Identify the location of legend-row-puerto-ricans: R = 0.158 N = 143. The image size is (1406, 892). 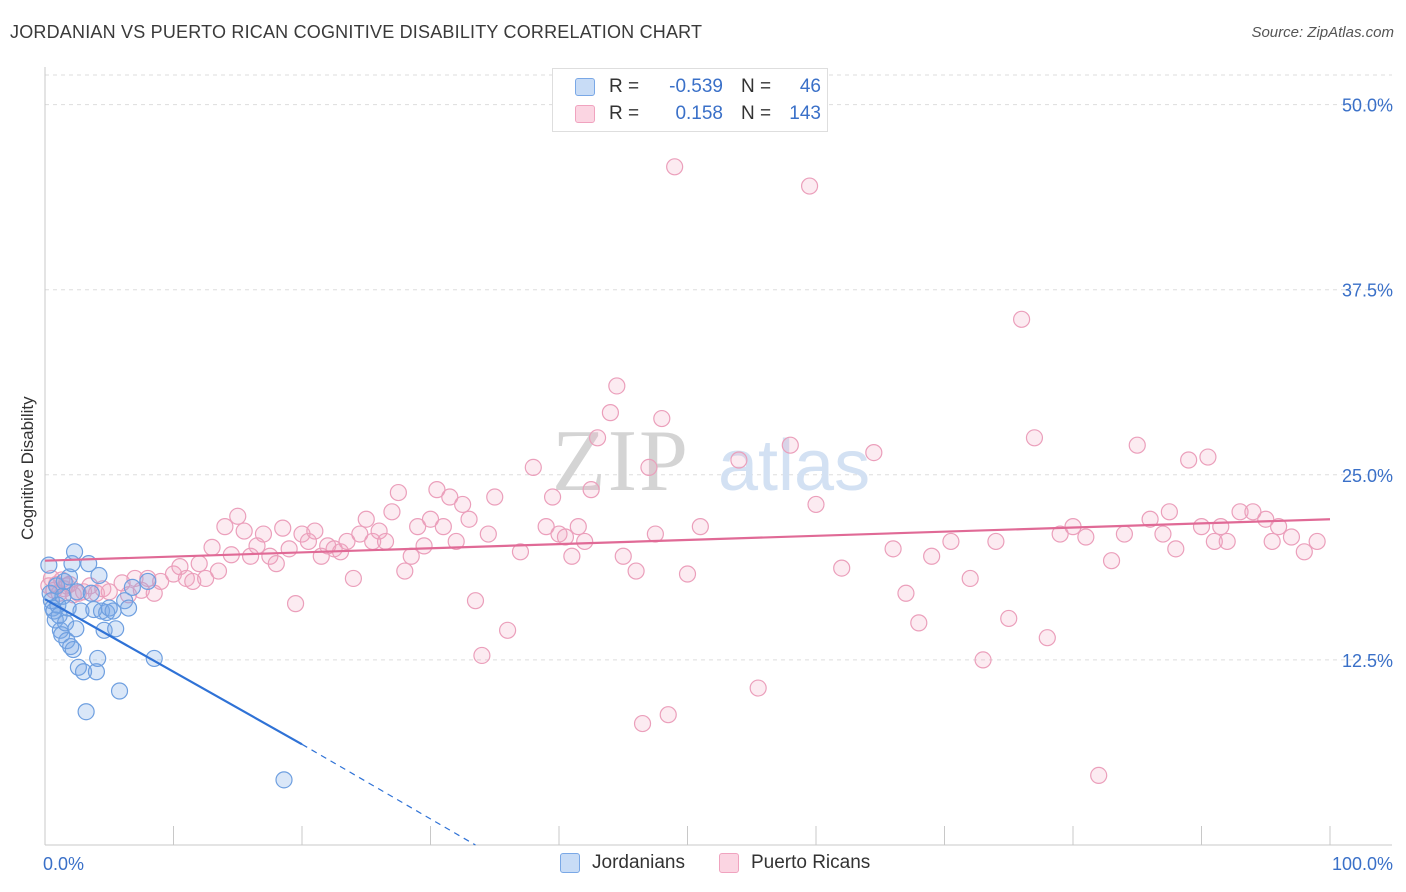
(698, 114).